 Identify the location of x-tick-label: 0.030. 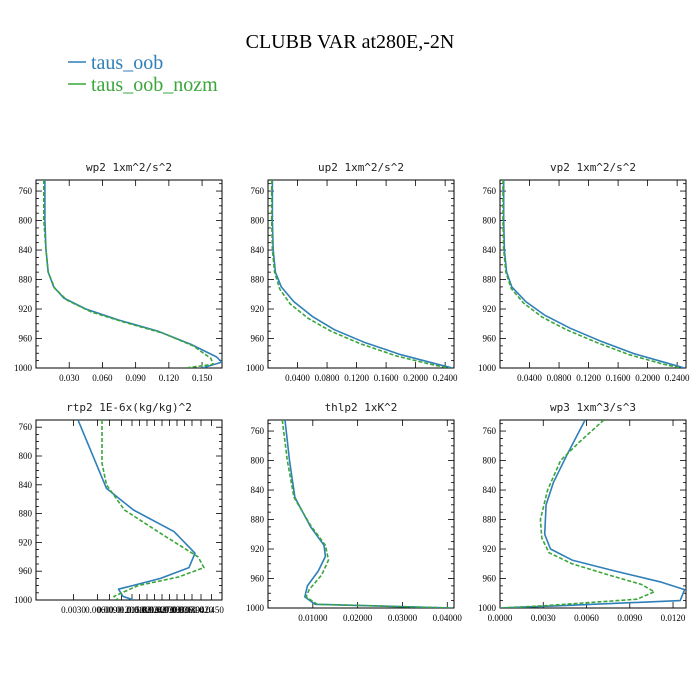
(69, 378).